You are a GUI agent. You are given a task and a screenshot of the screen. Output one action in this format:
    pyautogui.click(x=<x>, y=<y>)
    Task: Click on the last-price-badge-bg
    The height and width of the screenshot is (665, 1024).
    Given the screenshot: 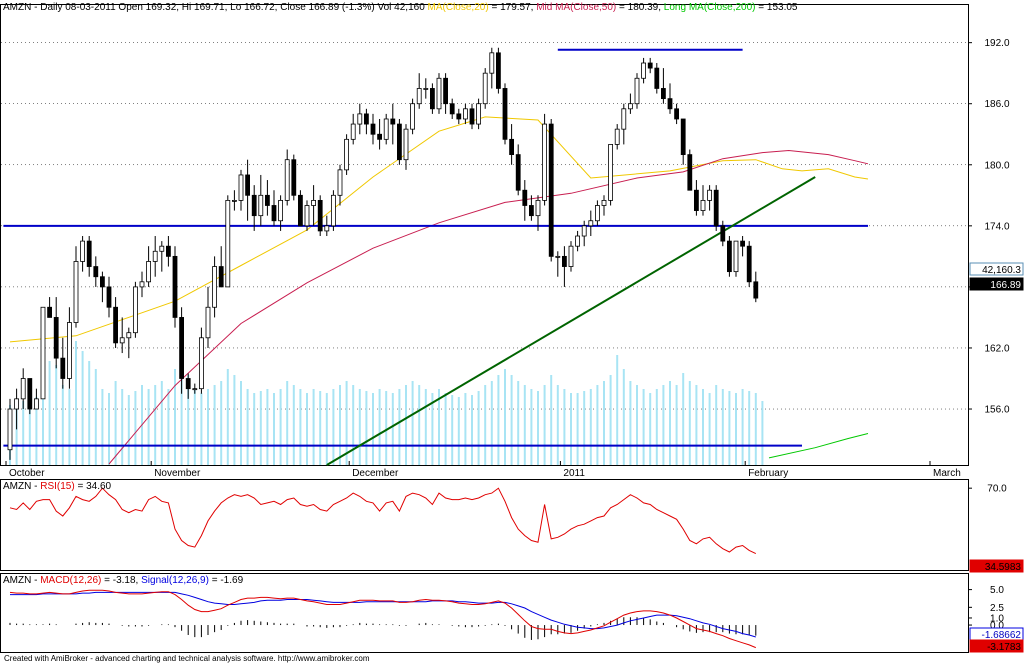 What is the action you would take?
    pyautogui.click(x=996, y=284)
    